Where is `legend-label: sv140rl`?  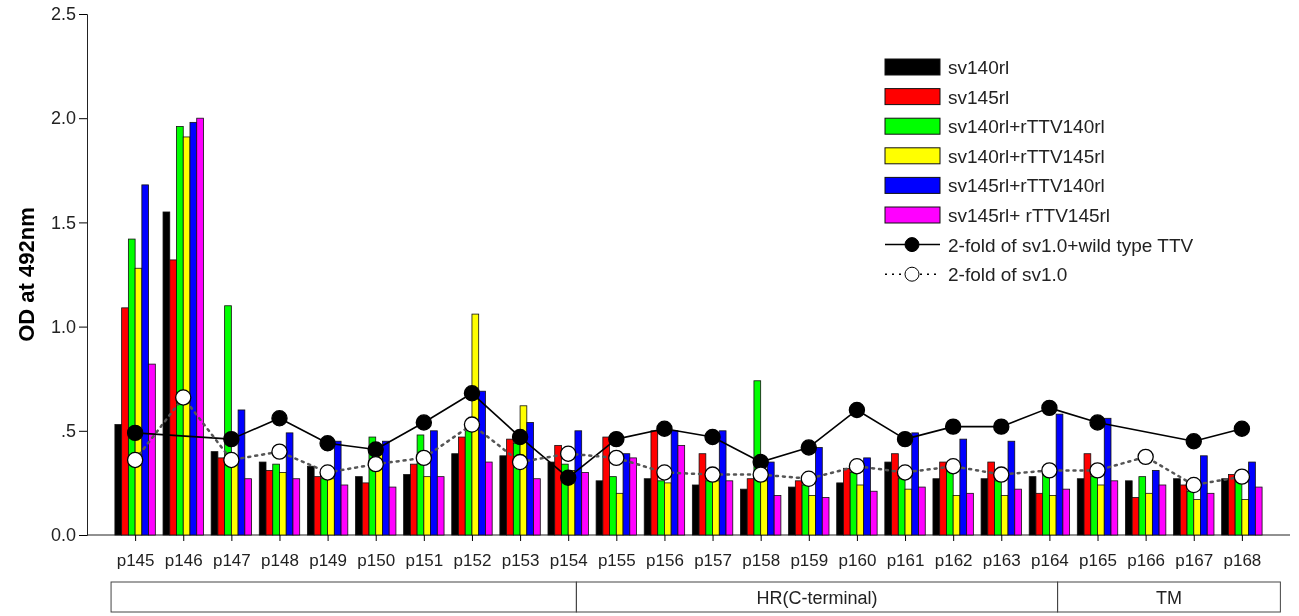 legend-label: sv140rl is located at coordinates (979, 67).